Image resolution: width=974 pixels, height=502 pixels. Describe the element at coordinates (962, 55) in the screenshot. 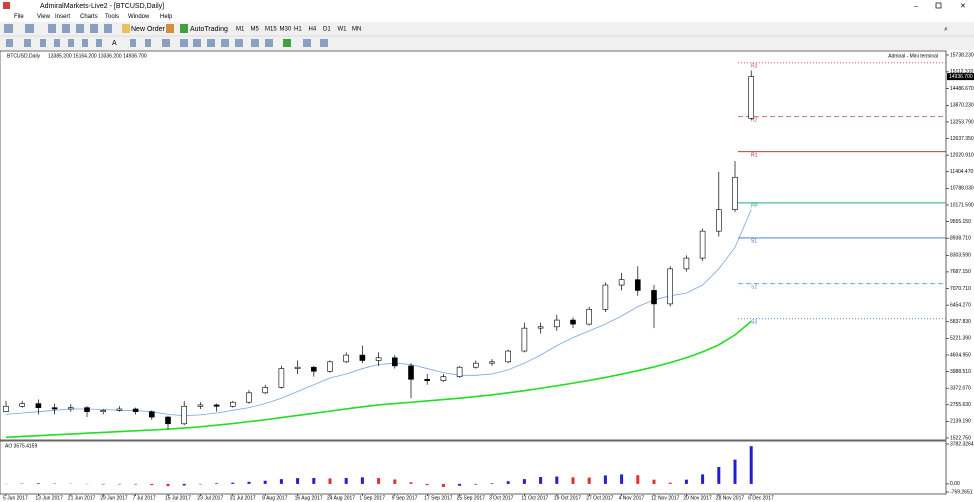

I see `y-tick-label: 15738.230` at that location.